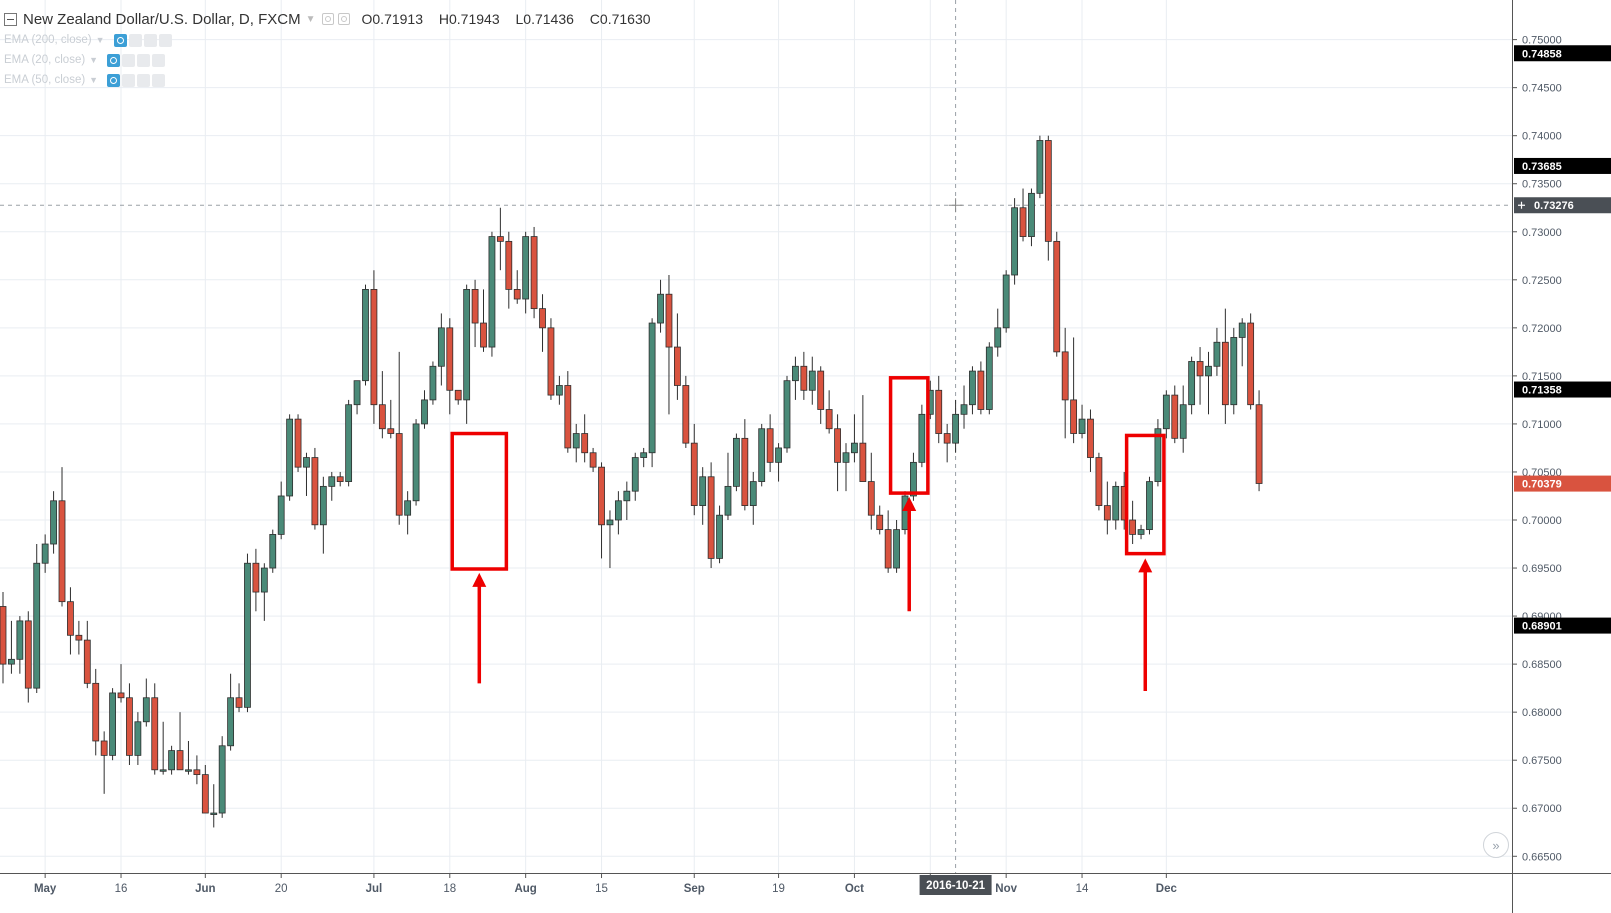  What do you see at coordinates (694, 889) in the screenshot?
I see `time-tick-label: Sep` at bounding box center [694, 889].